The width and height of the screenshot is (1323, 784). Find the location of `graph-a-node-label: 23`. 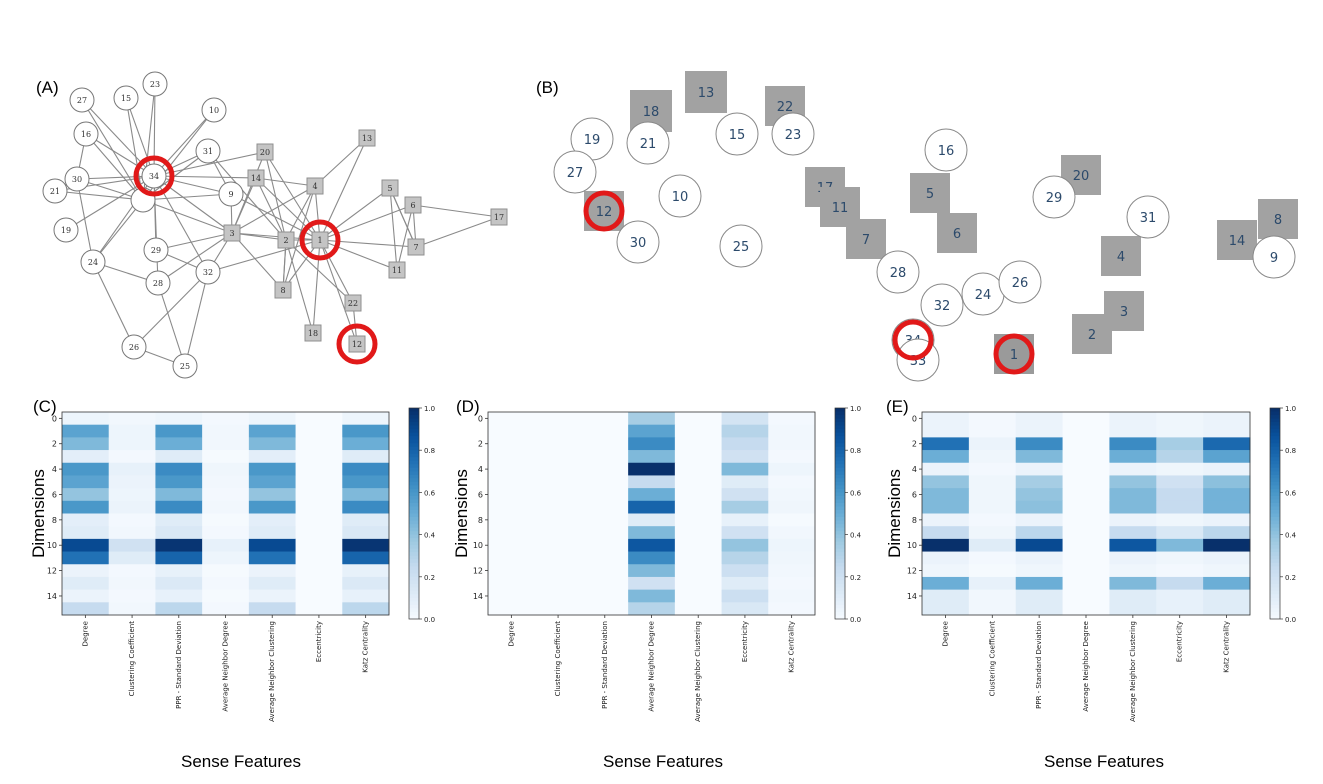

graph-a-node-label: 23 is located at coordinates (155, 84).